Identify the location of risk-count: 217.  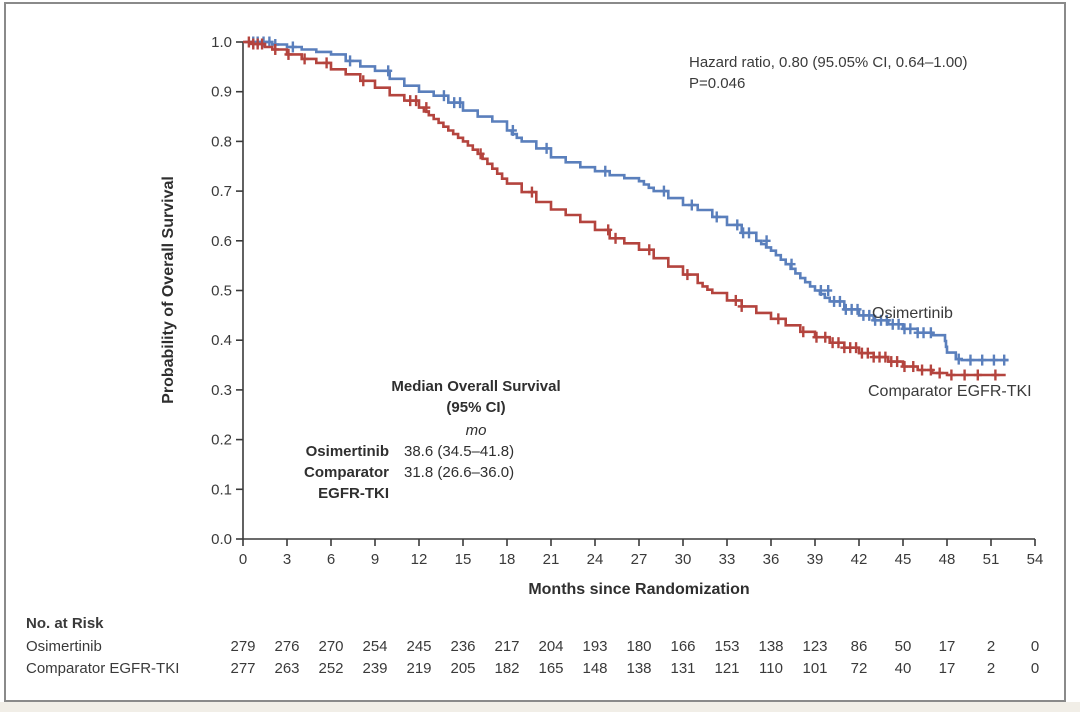
(507, 646).